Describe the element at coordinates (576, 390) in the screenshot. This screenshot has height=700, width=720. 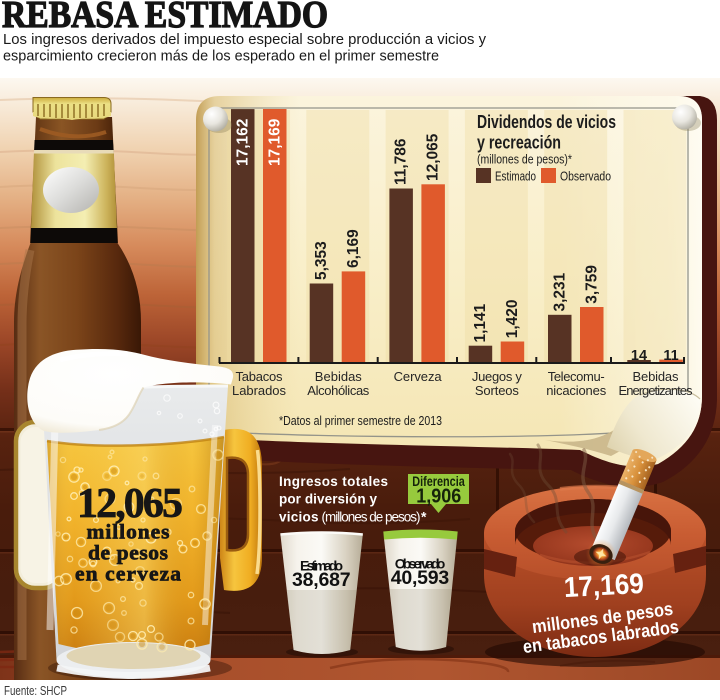
I see `svg-text: nicaciones` at that location.